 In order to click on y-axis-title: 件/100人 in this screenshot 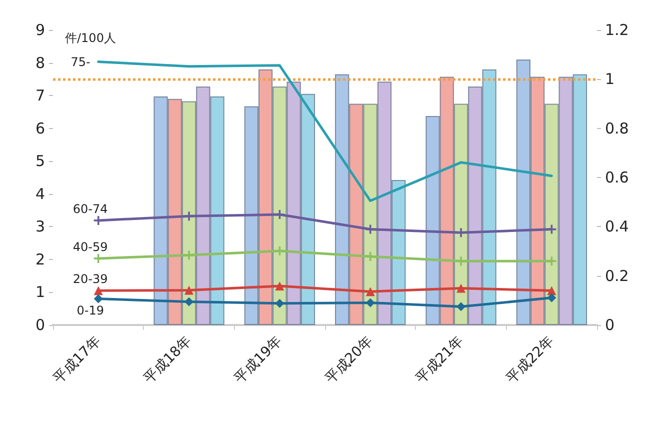, I will do `click(90, 38)`.